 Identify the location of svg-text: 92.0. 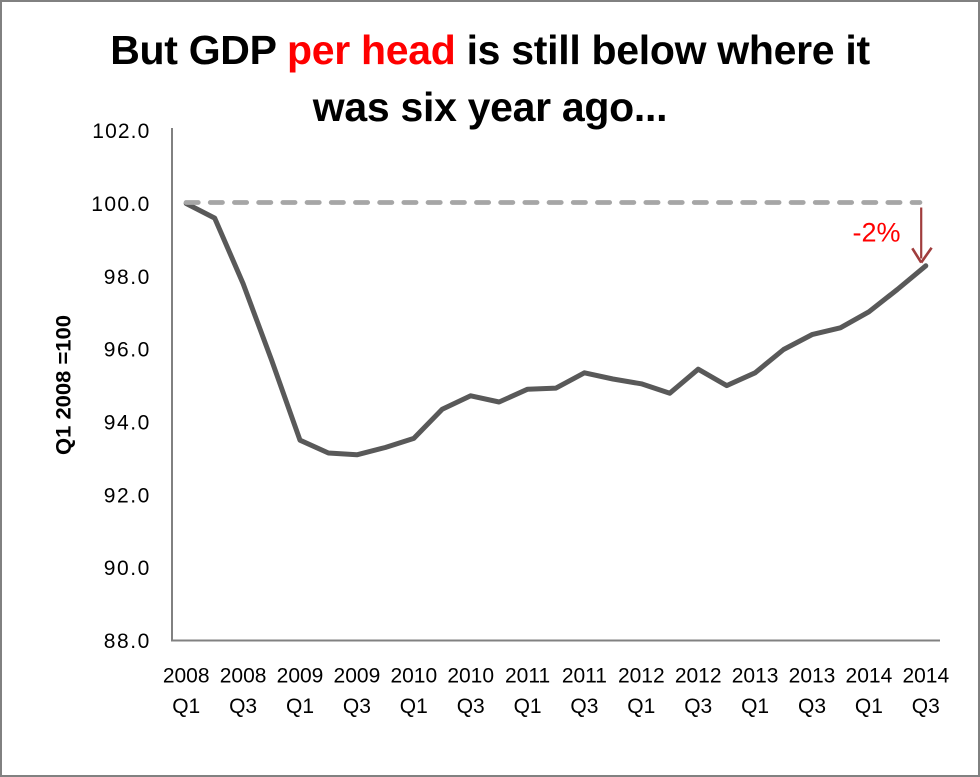
(127, 495).